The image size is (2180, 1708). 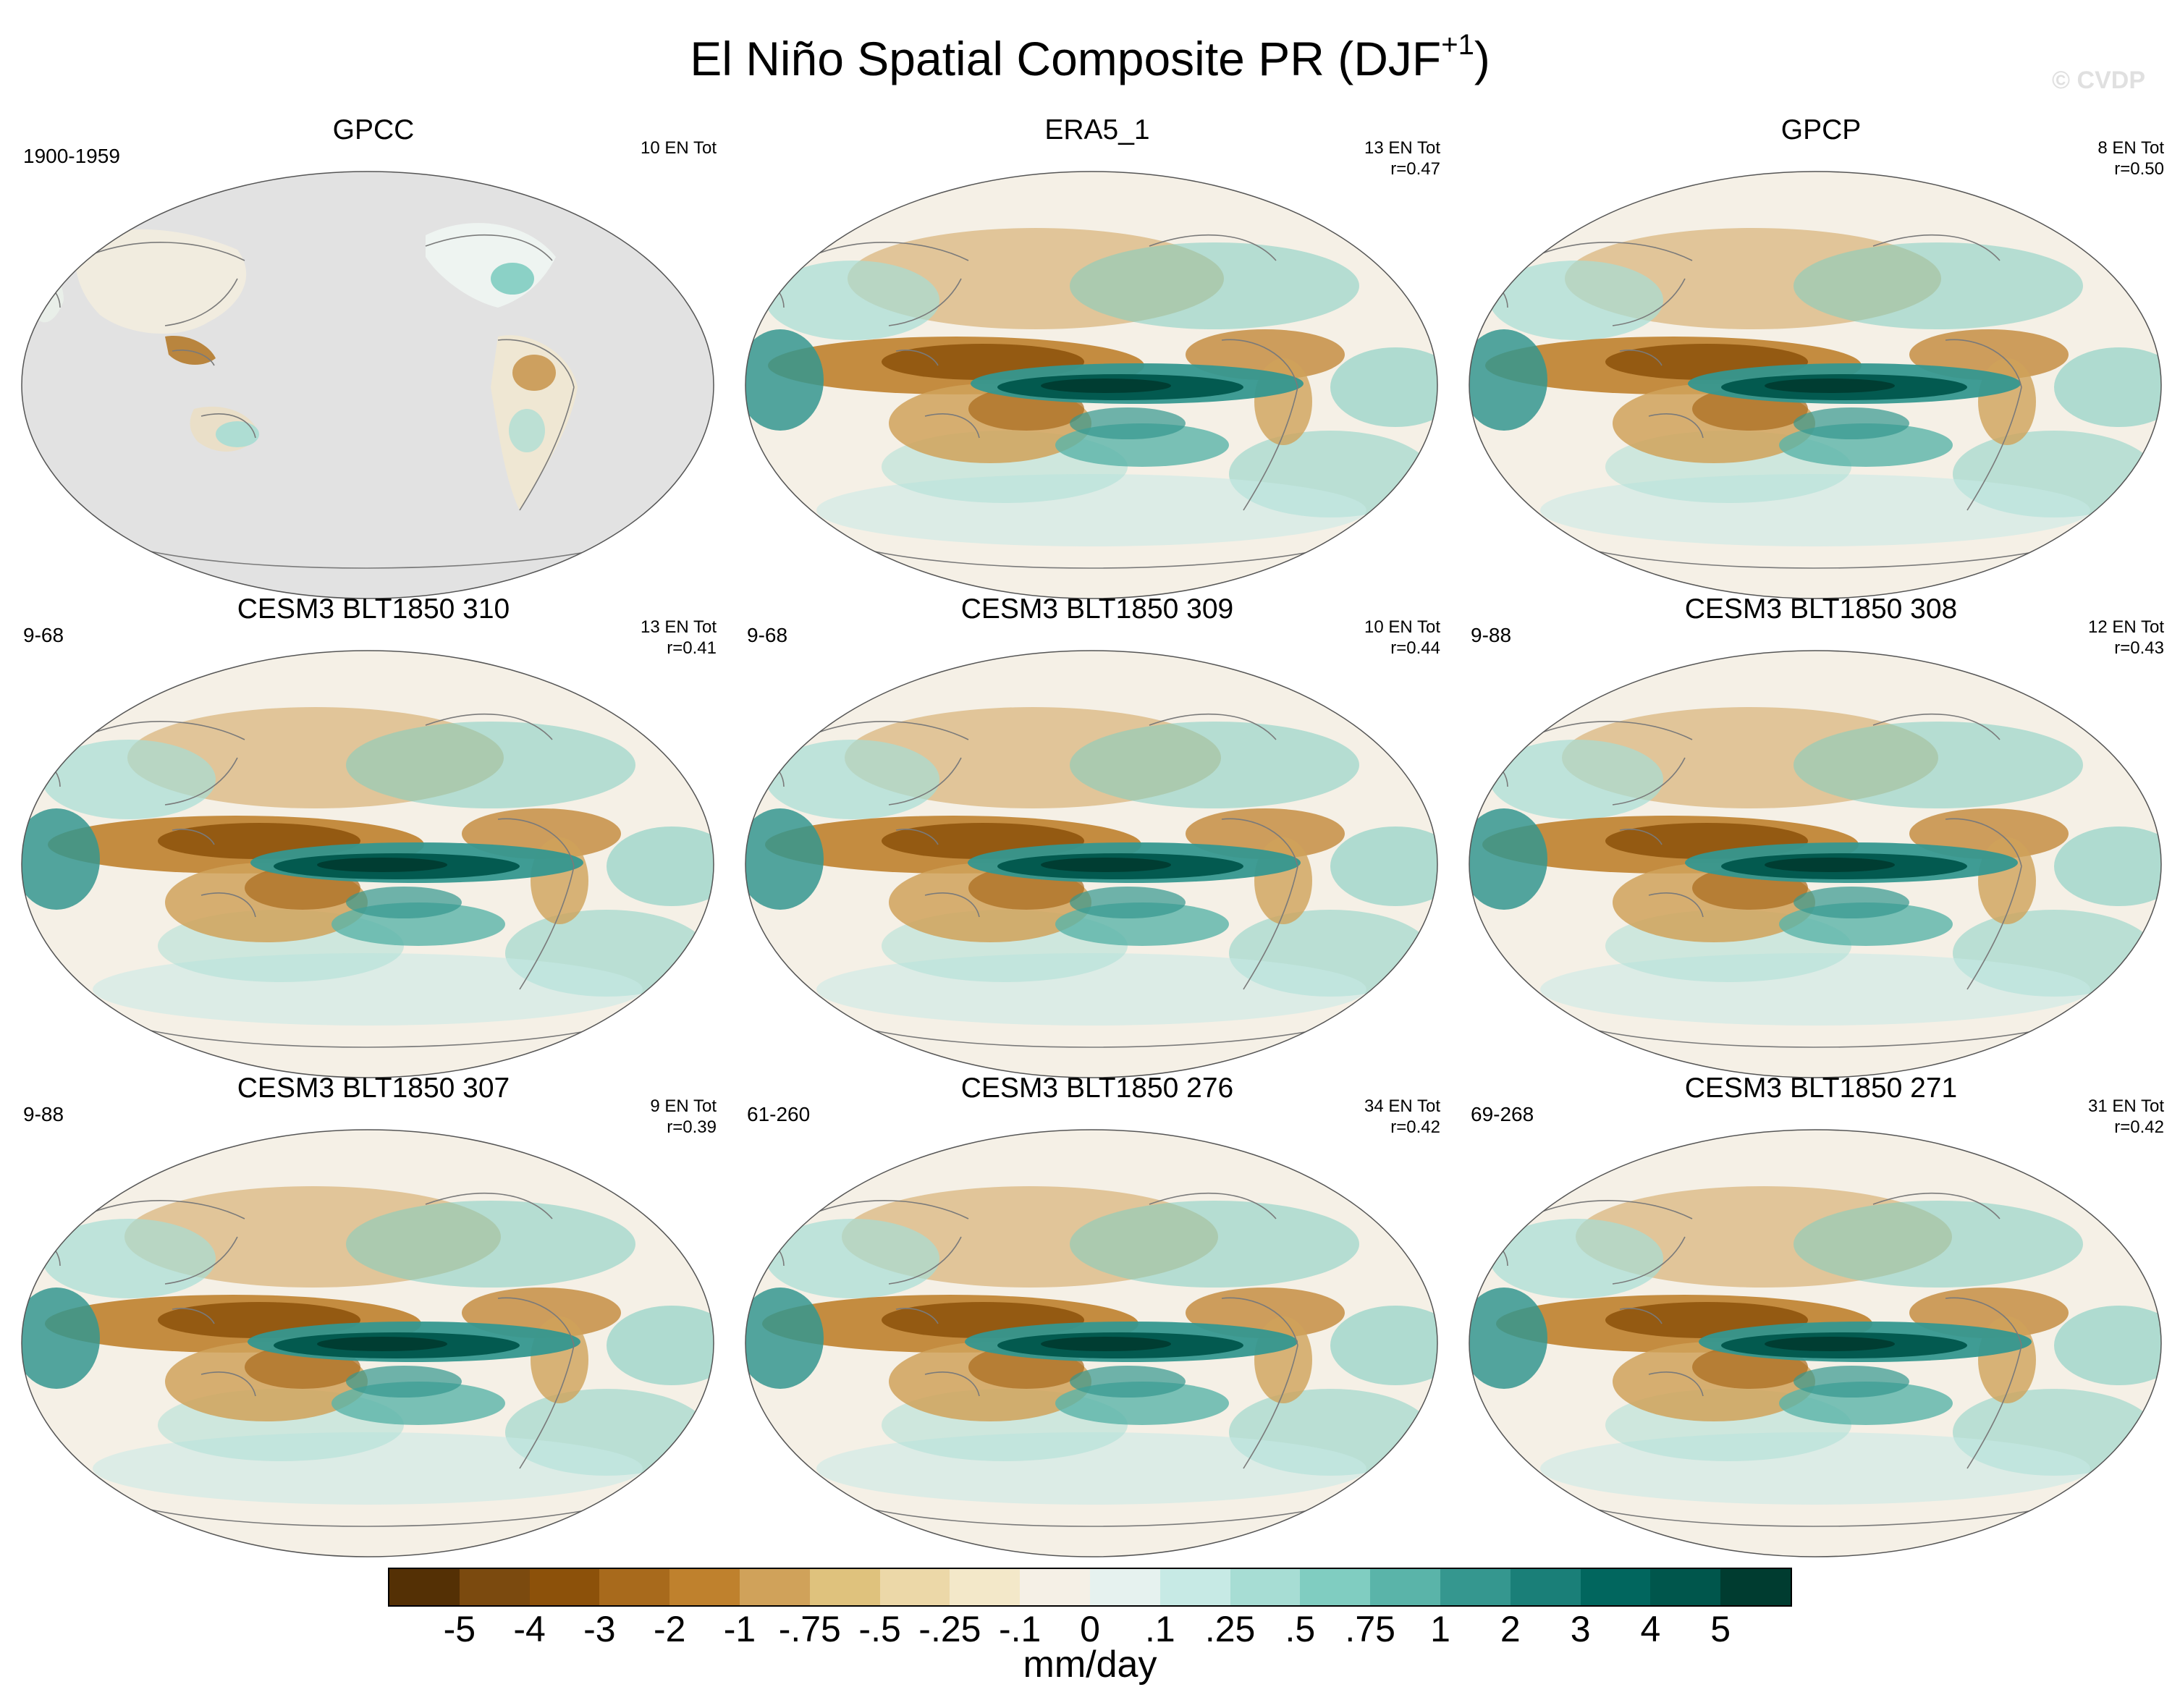 I want to click on map-panel: CESM3 BLT1850 310 9-68 13 EN Tot r=0.41, so click(x=373, y=833).